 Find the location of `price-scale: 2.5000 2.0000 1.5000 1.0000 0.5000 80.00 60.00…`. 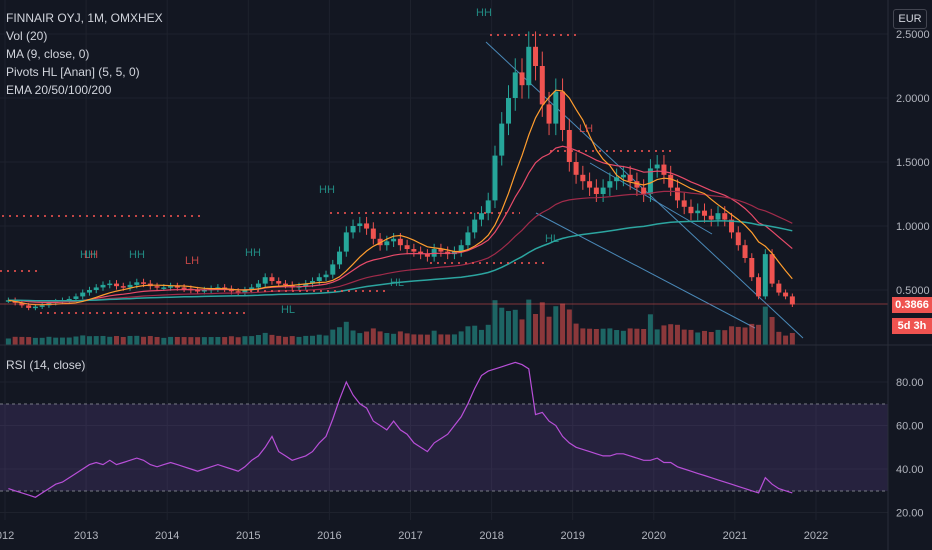

price-scale: 2.5000 2.0000 1.5000 1.0000 0.5000 80.00 60.00… is located at coordinates (913, 274).